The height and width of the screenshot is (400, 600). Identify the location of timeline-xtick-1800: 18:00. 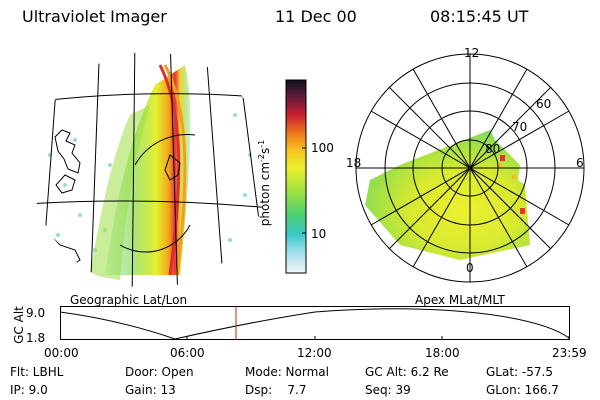
(442, 353).